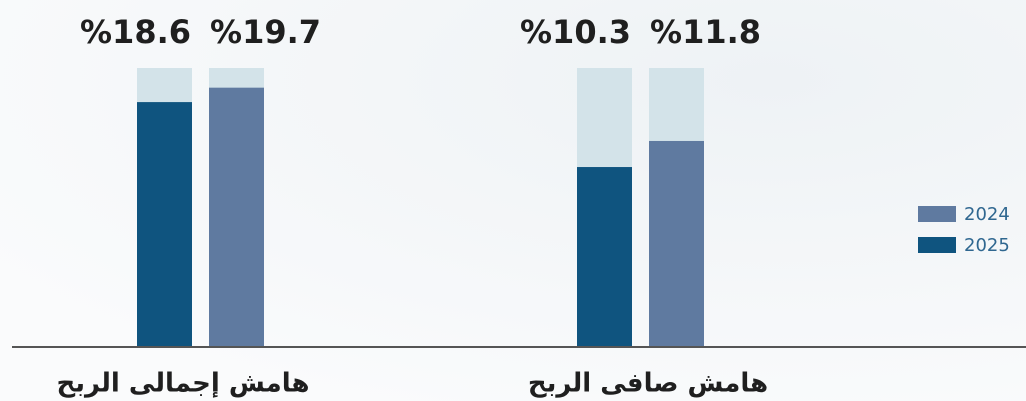 This screenshot has height=401, width=1026. I want to click on category-label: هامش إجمالى الربح, so click(182, 384).